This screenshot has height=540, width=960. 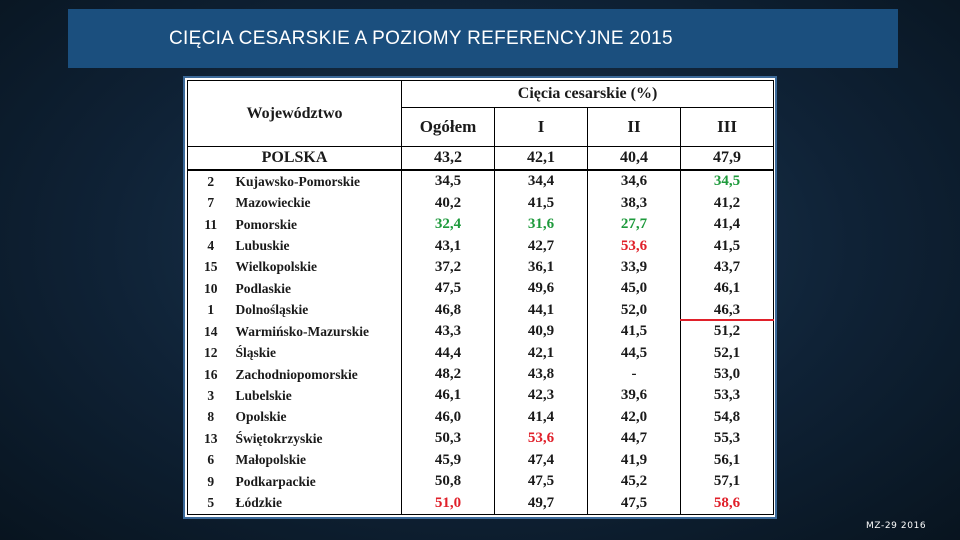 What do you see at coordinates (448, 439) in the screenshot?
I see `cell-value: 50,3` at bounding box center [448, 439].